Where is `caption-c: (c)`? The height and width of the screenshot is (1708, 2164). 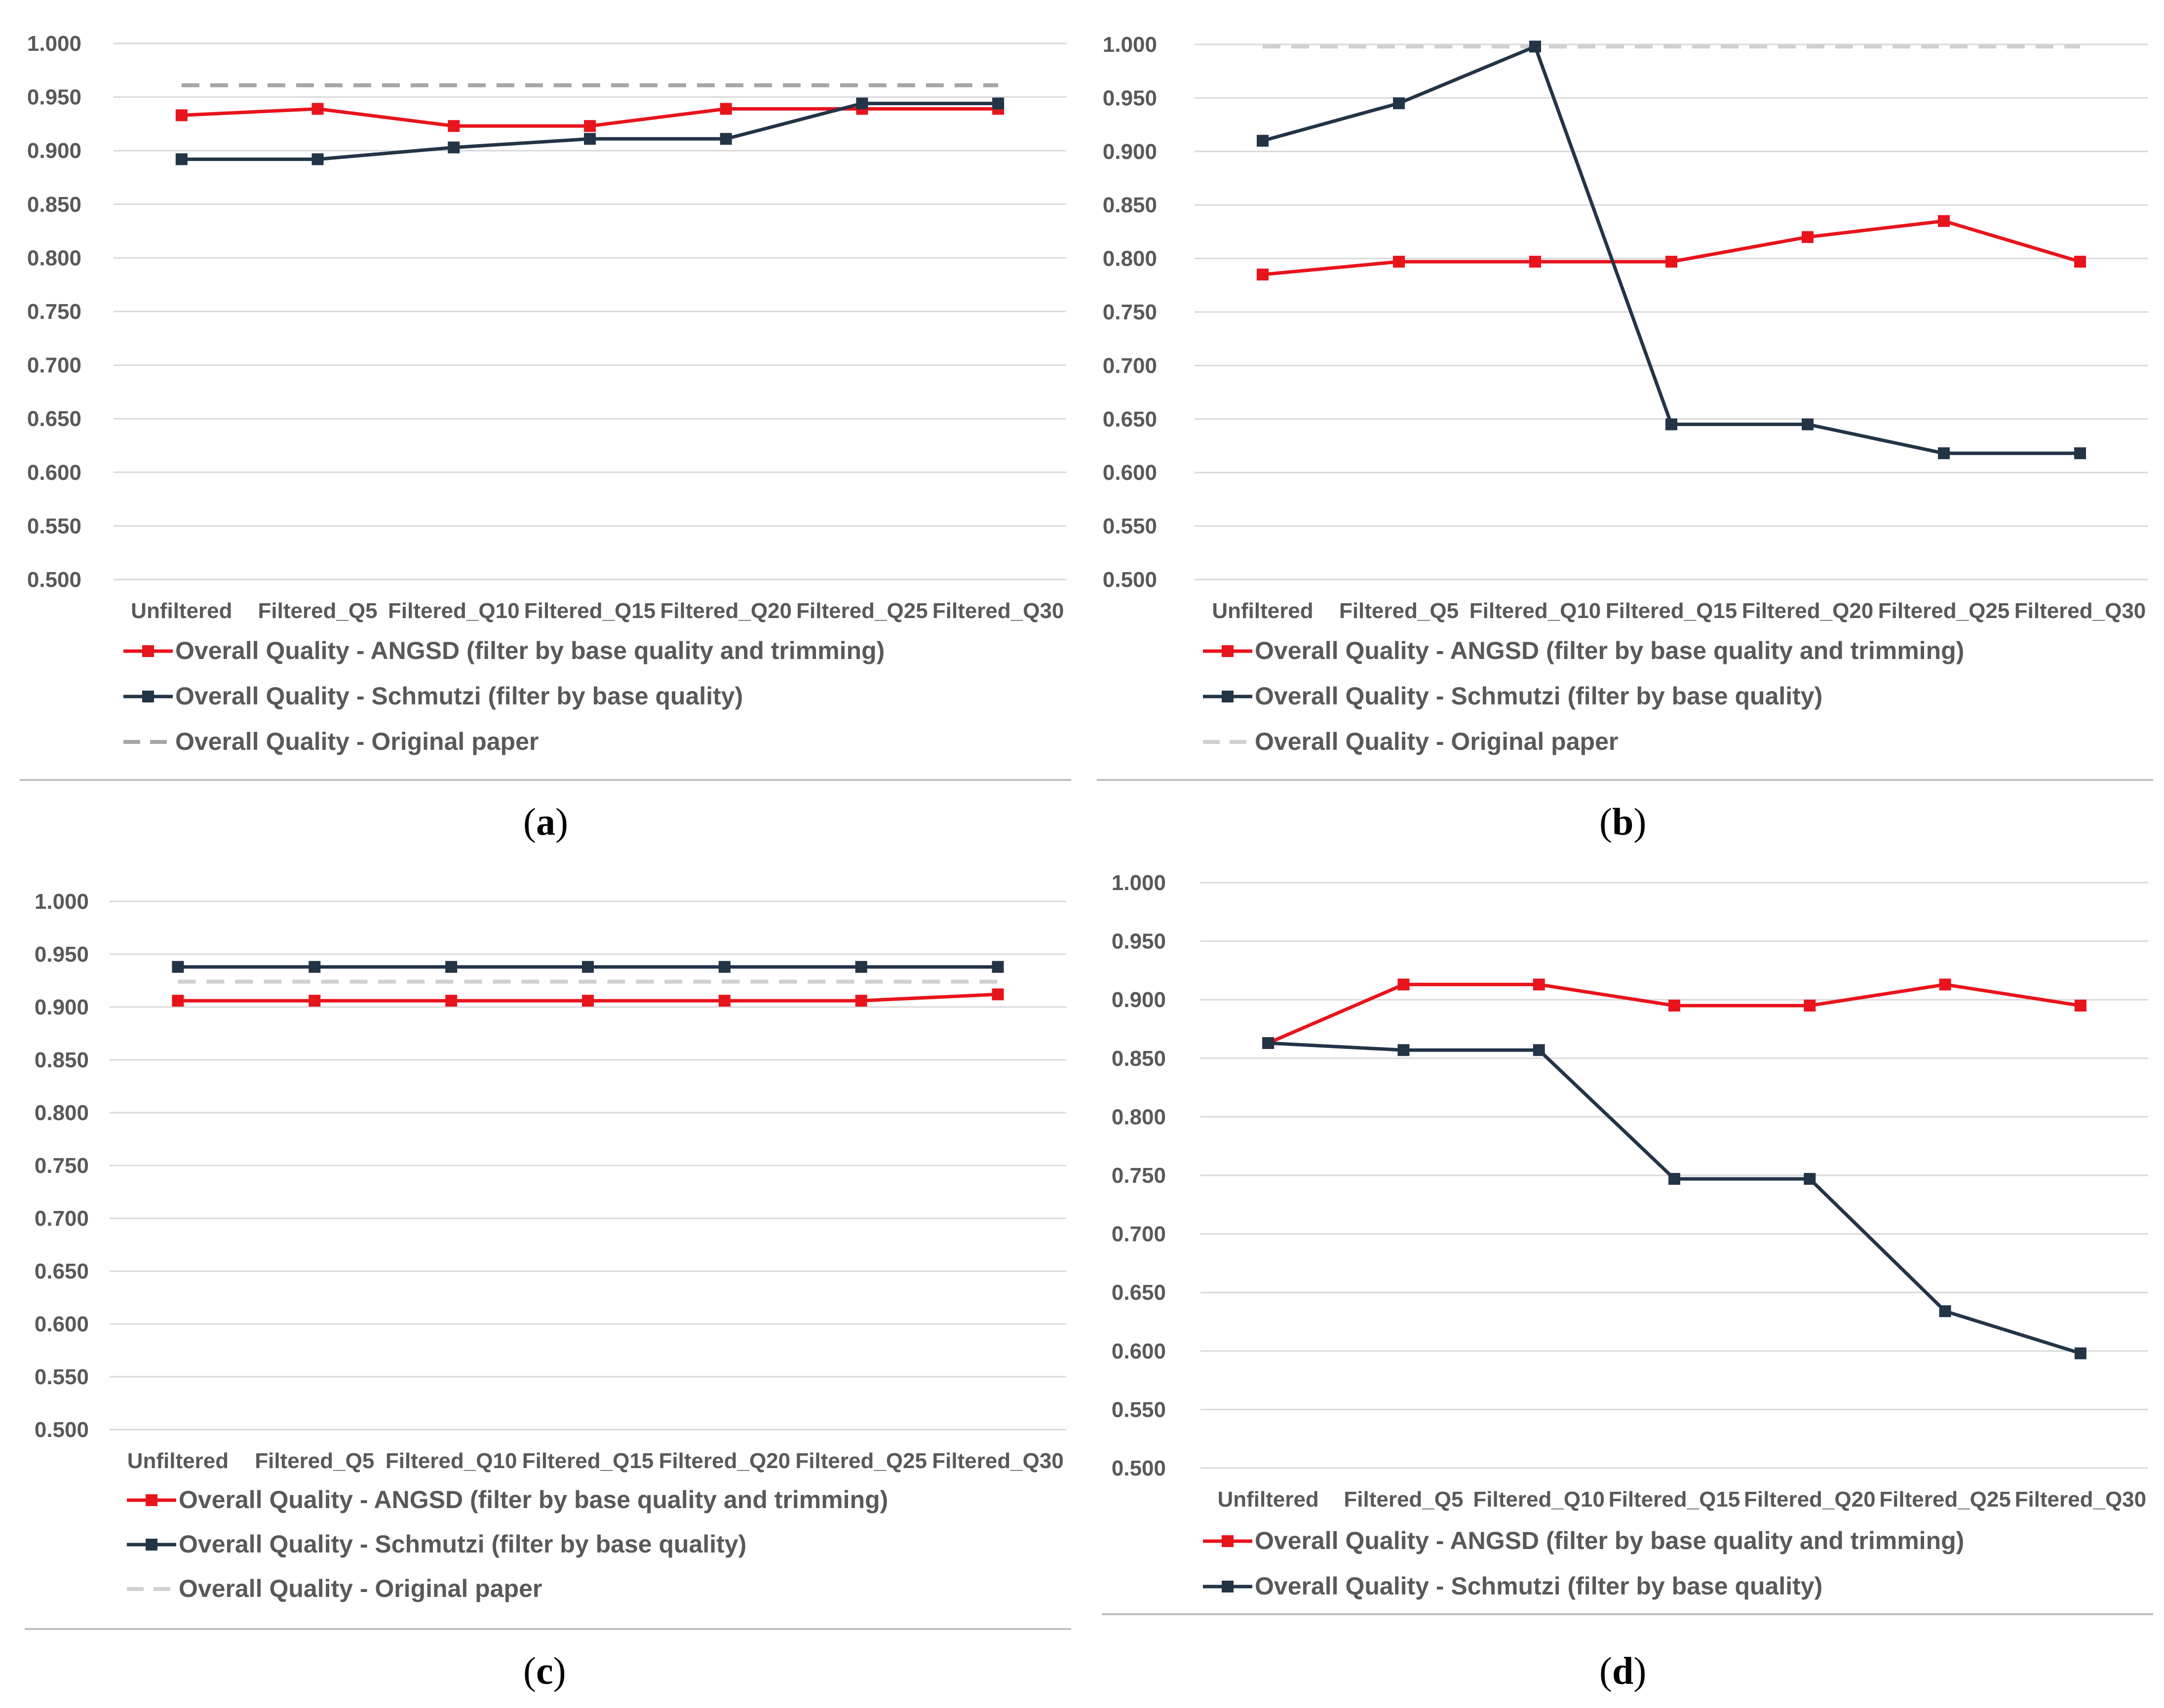
caption-c: (c) is located at coordinates (544, 1670).